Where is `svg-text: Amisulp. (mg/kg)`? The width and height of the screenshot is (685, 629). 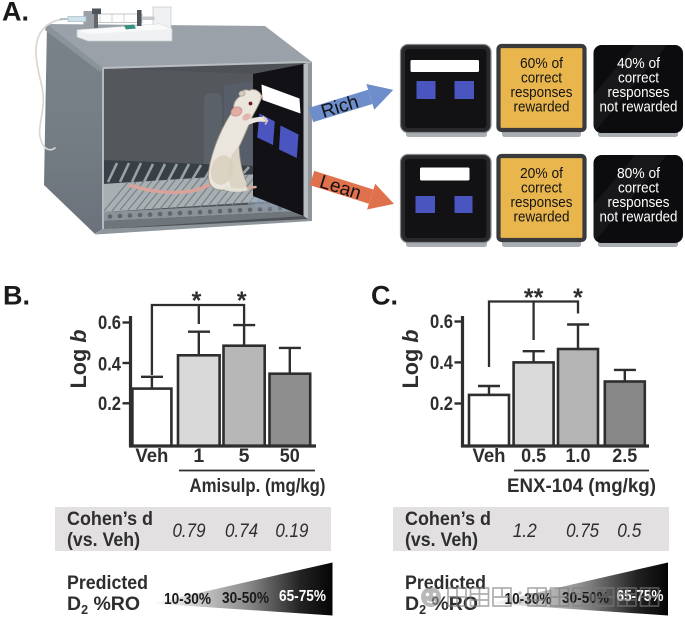 svg-text: Amisulp. (mg/kg) is located at coordinates (258, 486).